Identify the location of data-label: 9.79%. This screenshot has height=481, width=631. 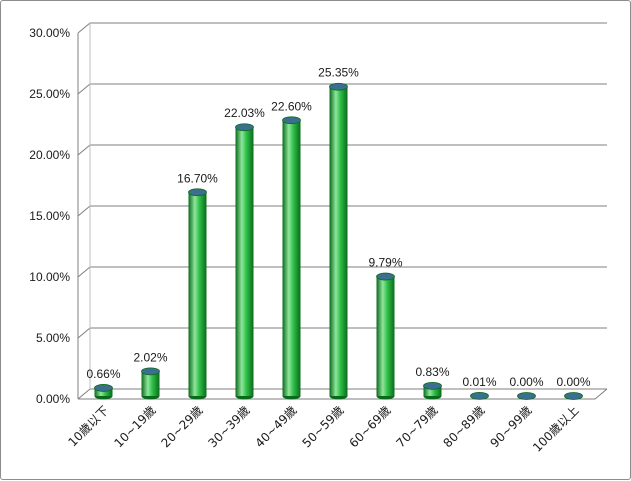
(385, 263).